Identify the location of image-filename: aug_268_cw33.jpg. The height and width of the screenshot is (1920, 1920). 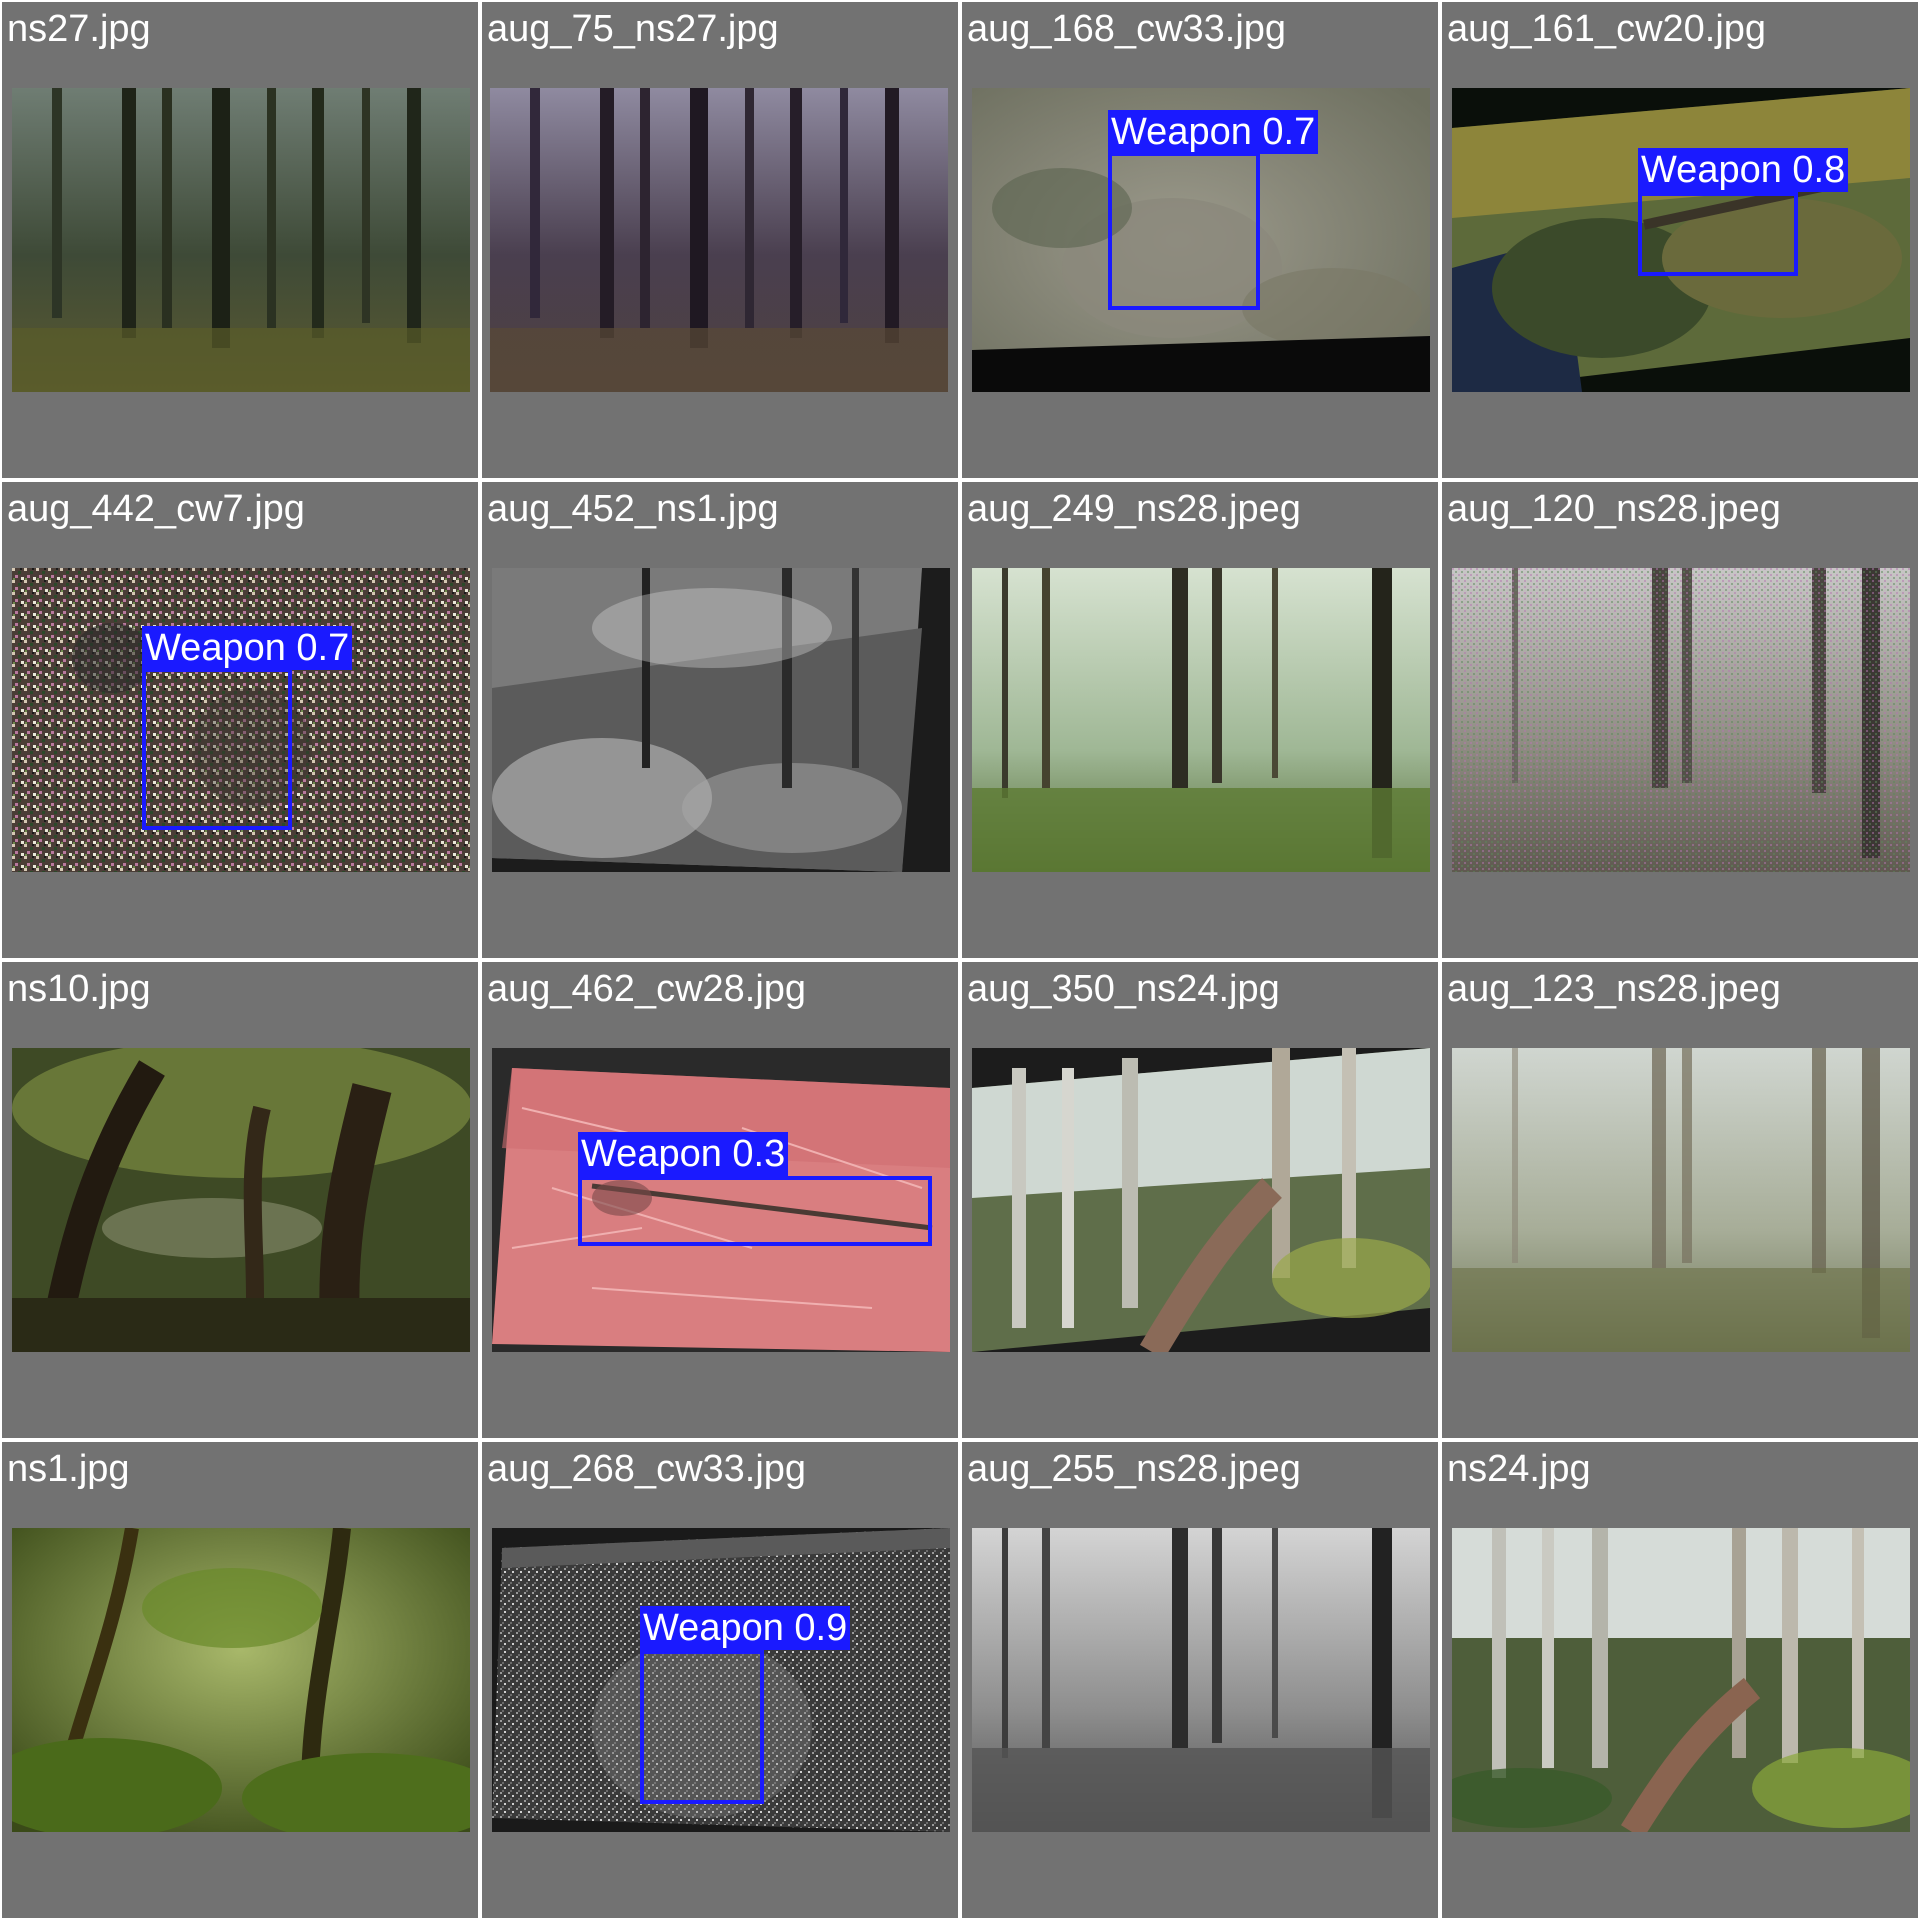
(647, 1469).